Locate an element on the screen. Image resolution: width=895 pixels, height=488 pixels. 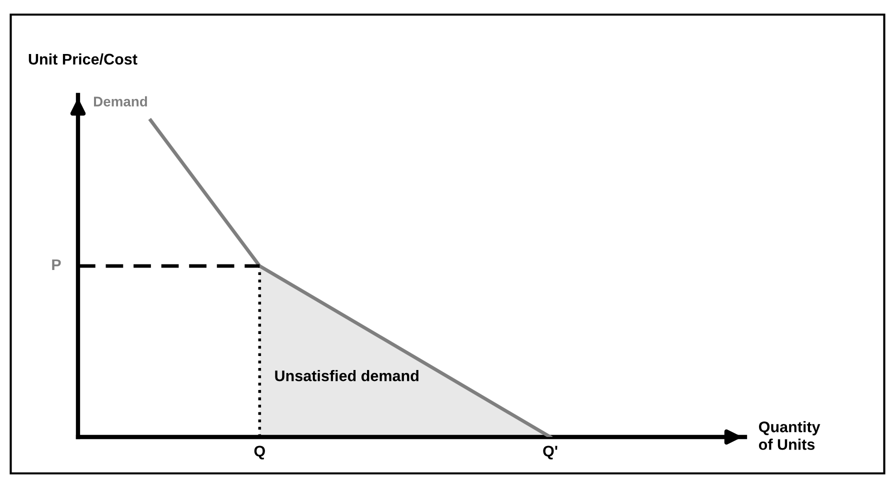
x-tick-label: Q' is located at coordinates (550, 453).